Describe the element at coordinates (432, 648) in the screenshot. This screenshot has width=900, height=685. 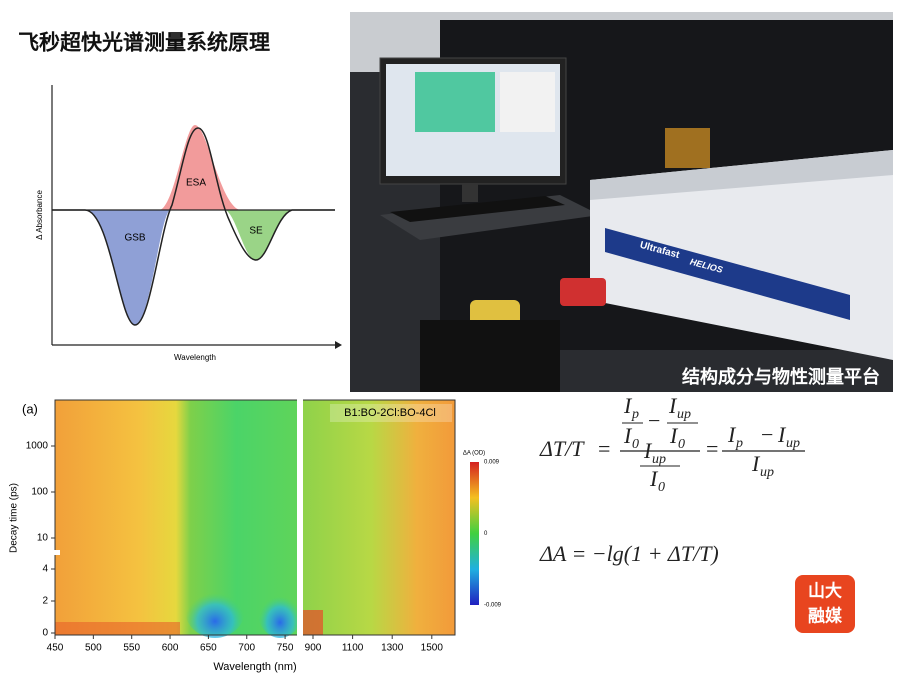
I see `x-tick-label: 1500` at that location.